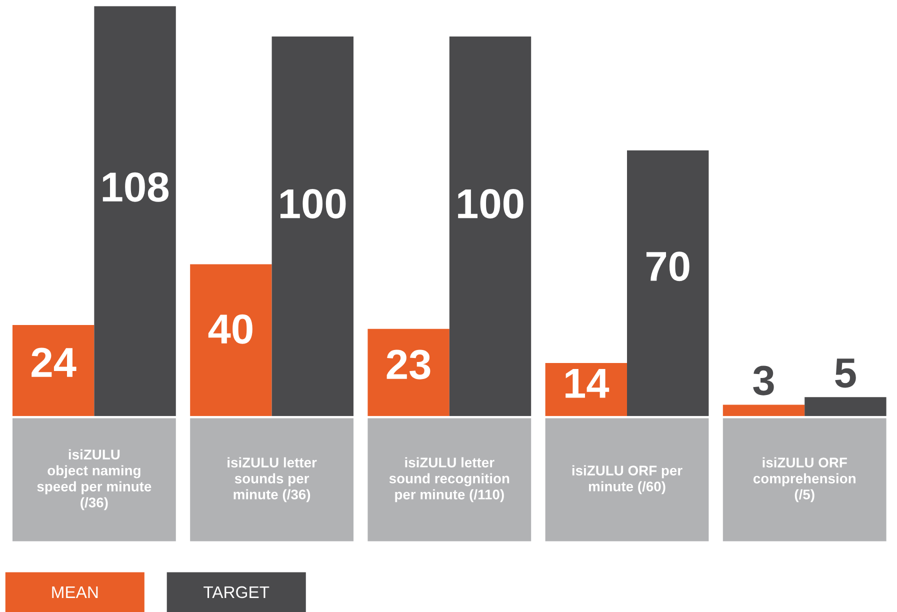 The height and width of the screenshot is (612, 897). Describe the element at coordinates (845, 373) in the screenshot. I see `data-label: 5` at that location.